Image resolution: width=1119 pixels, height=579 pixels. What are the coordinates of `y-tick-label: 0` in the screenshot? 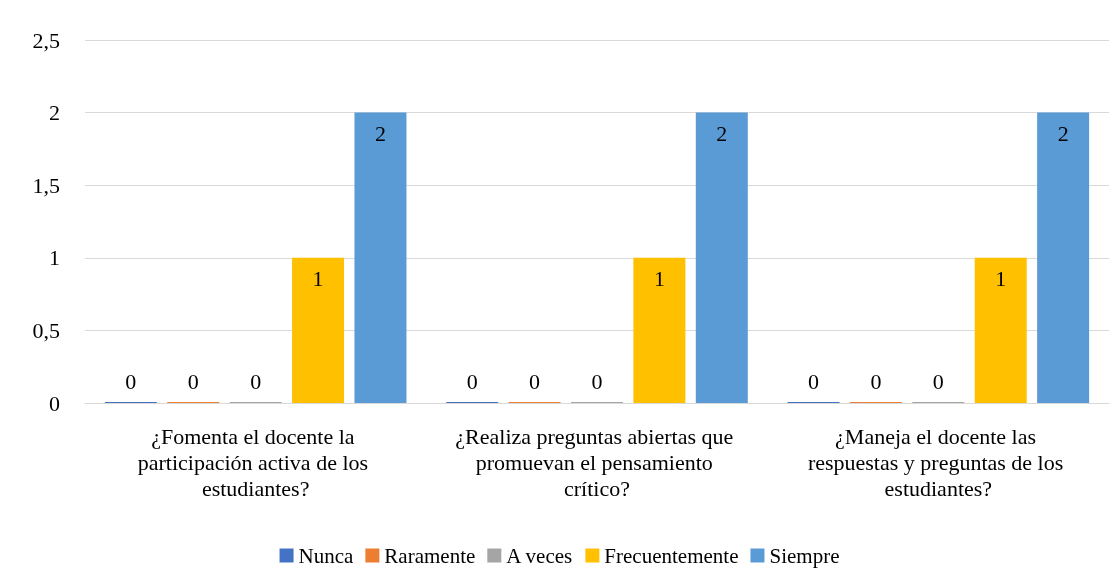 It's located at (54, 403).